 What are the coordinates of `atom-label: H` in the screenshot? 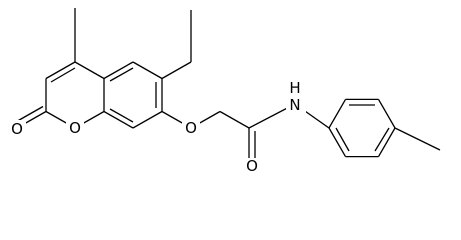 It's located at (294, 88).